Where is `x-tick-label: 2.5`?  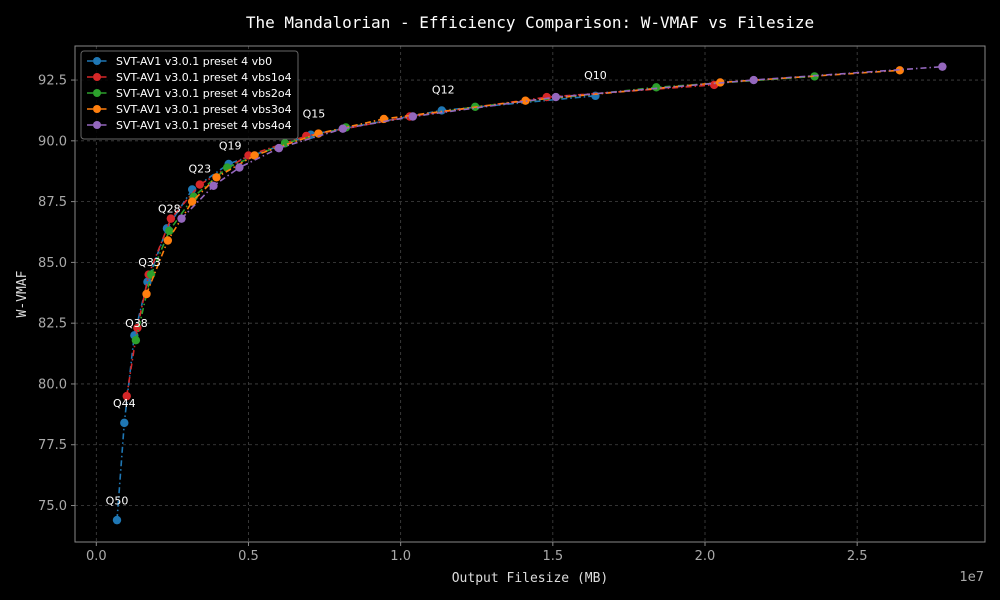 x-tick-label: 2.5 is located at coordinates (857, 556).